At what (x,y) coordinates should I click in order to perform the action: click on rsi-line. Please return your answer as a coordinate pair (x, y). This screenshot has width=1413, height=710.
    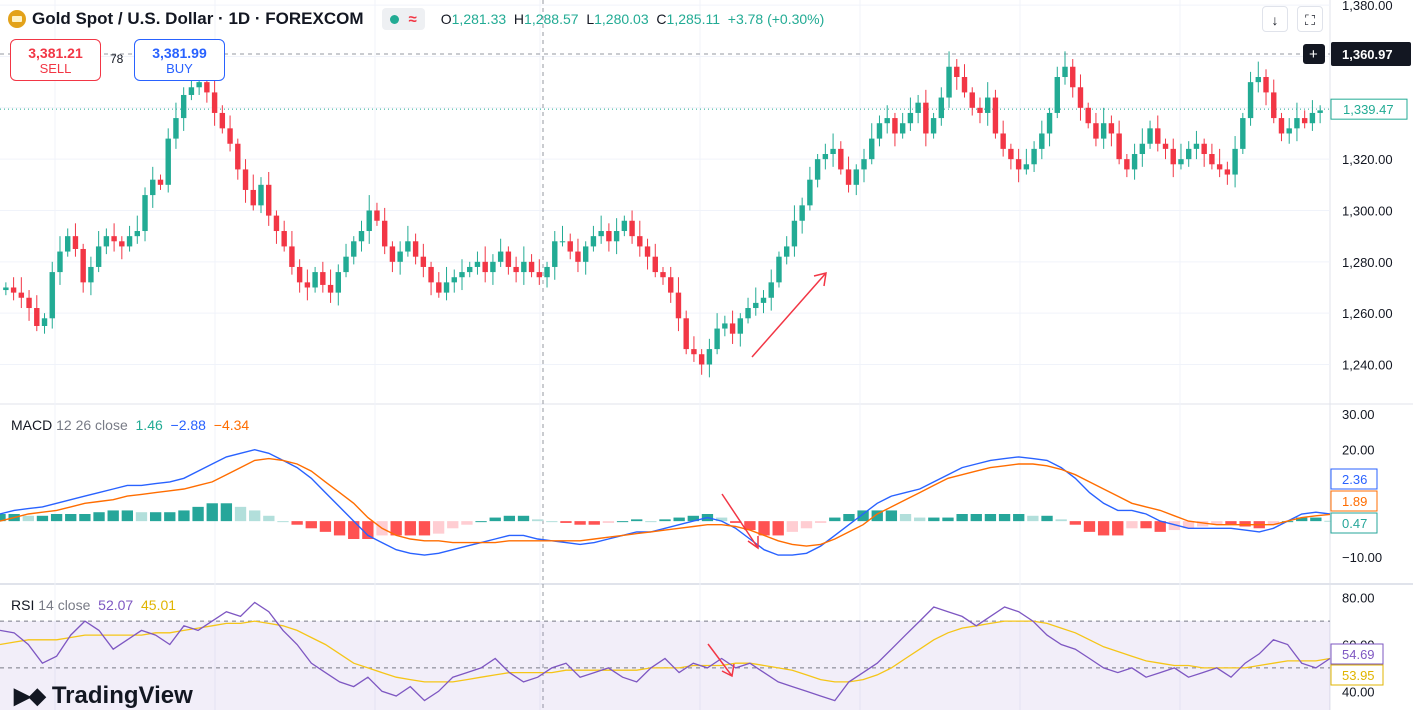
    Looking at the image, I should click on (665, 651).